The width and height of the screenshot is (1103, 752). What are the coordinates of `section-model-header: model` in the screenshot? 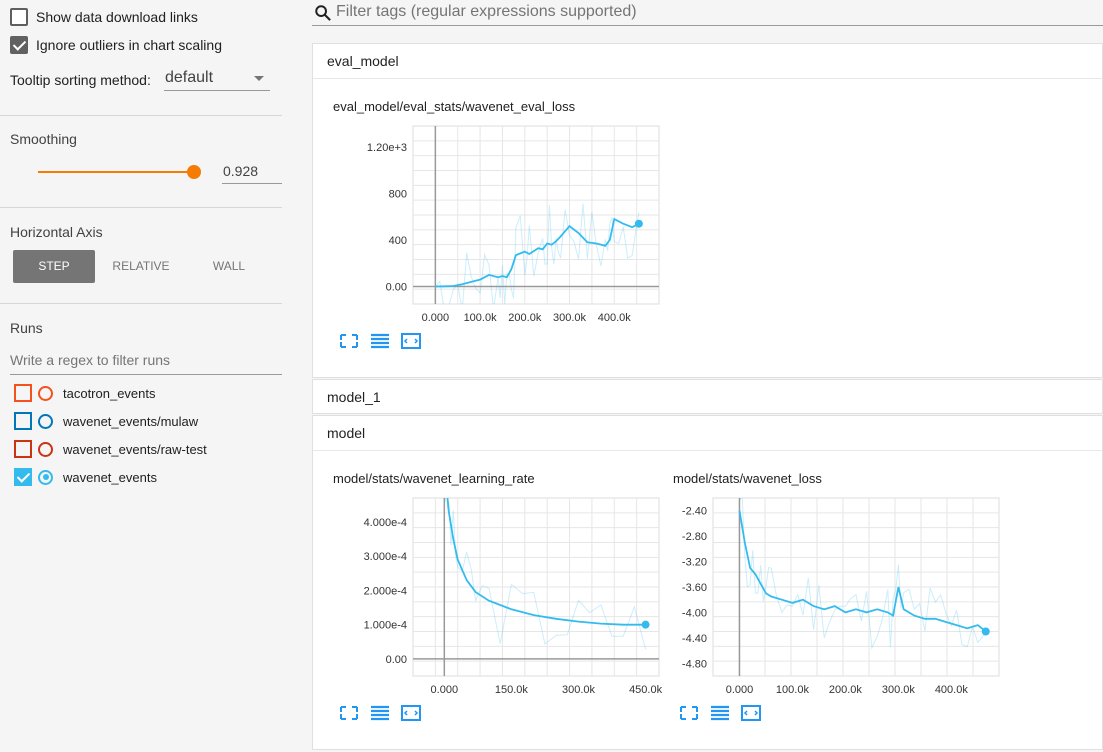 It's located at (707, 433).